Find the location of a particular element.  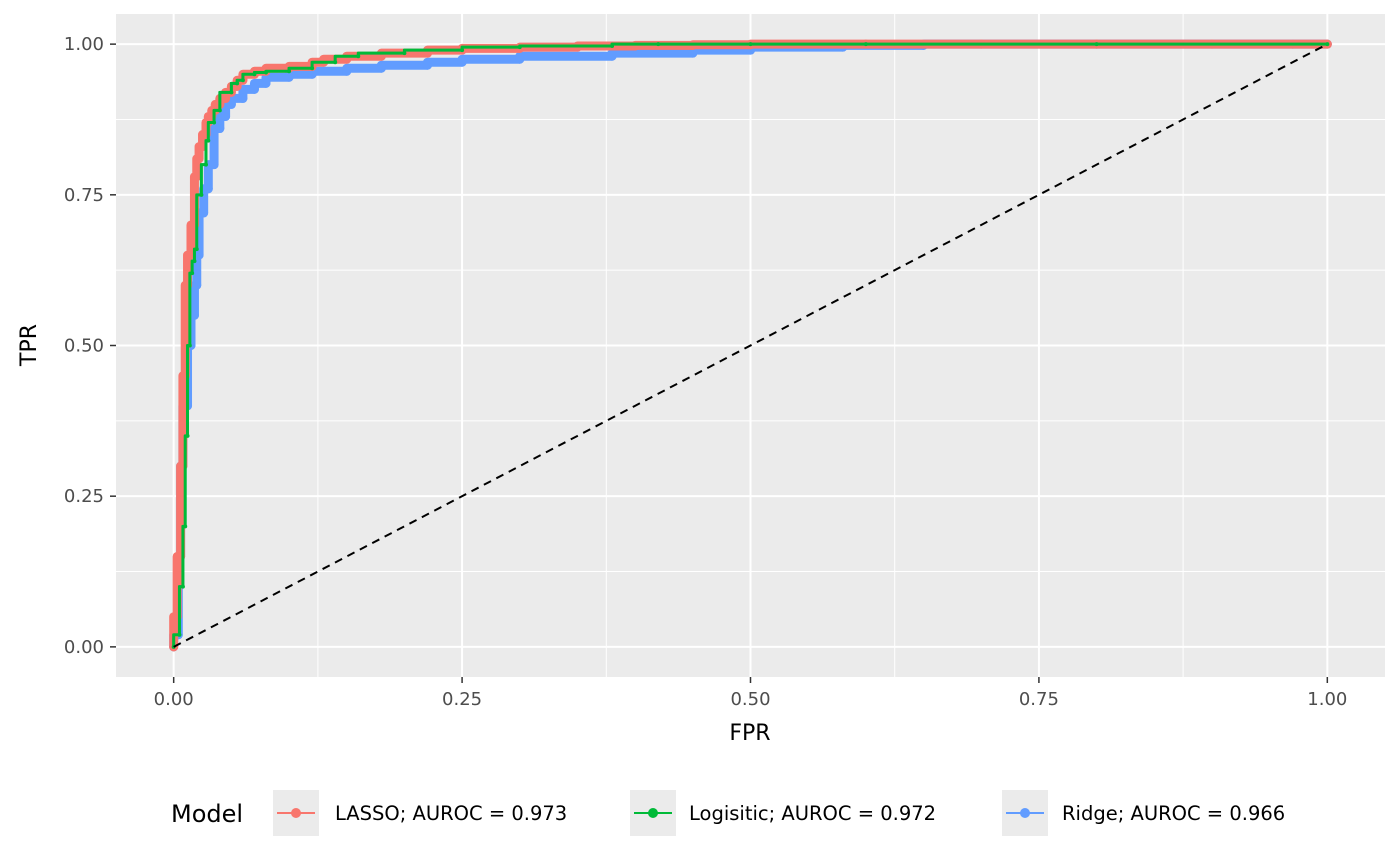

x-axis-ticks: 0.00 0.25 0.50 0.75 1.00 is located at coordinates (750, 693).